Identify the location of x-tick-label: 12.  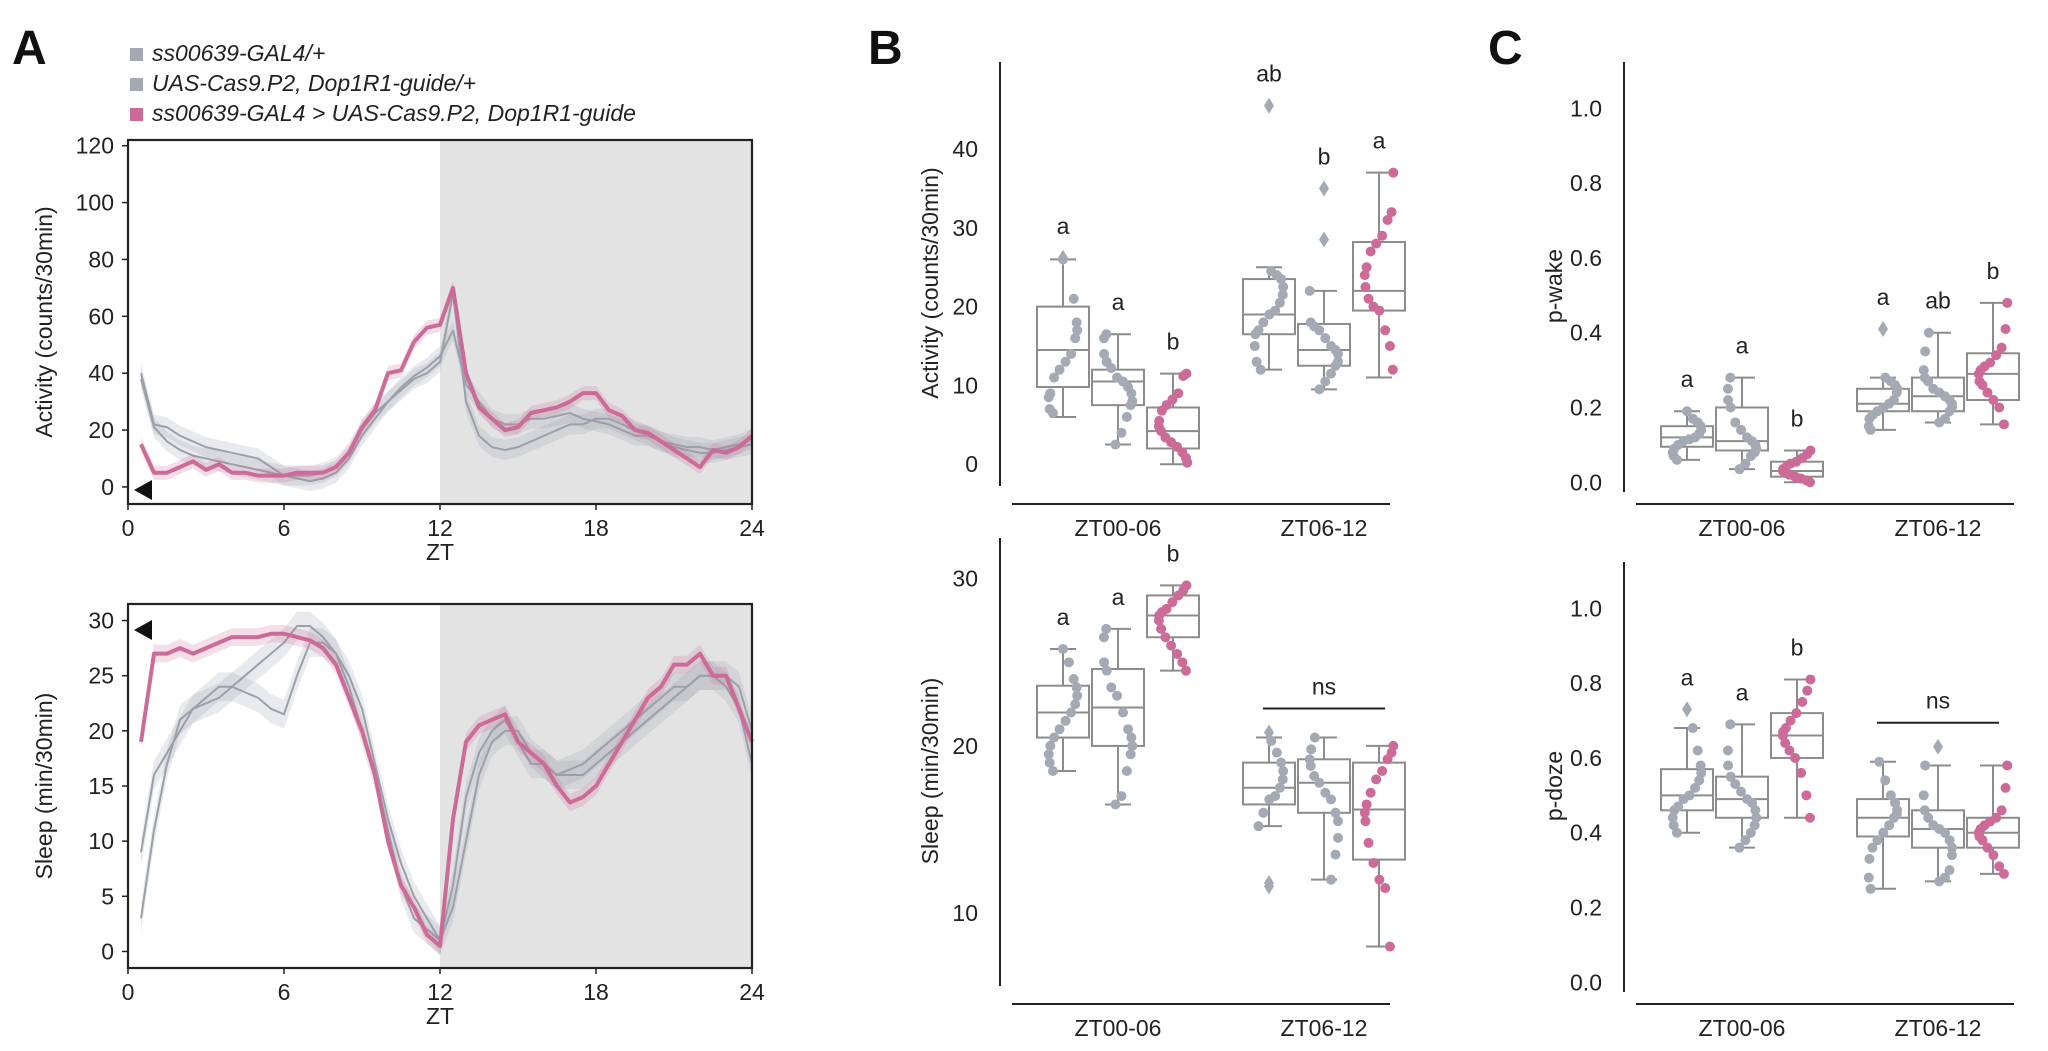
(440, 528).